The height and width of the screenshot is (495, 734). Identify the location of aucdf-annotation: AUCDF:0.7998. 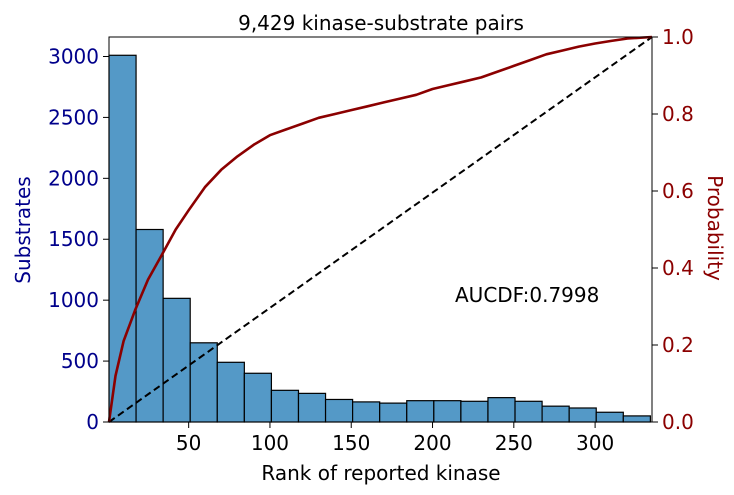
(527, 295).